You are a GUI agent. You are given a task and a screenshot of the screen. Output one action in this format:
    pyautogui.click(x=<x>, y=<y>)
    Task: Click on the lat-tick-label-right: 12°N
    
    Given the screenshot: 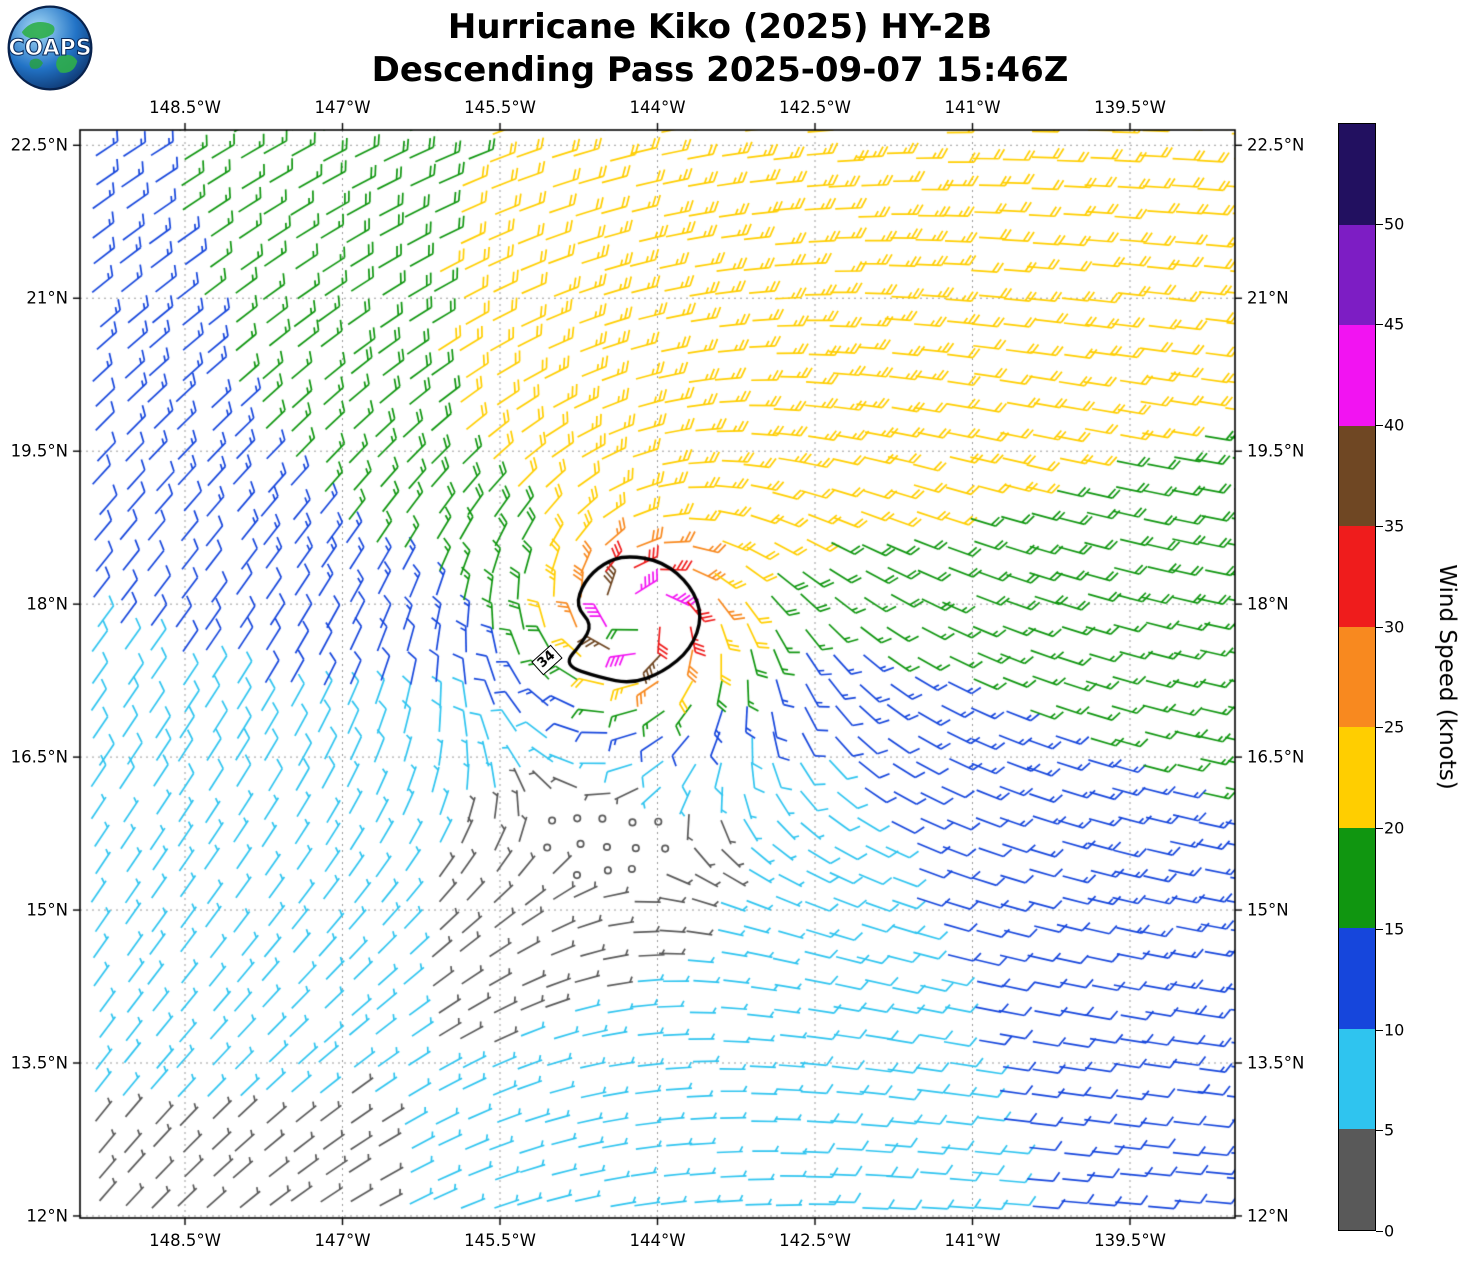 What is the action you would take?
    pyautogui.click(x=1268, y=1216)
    